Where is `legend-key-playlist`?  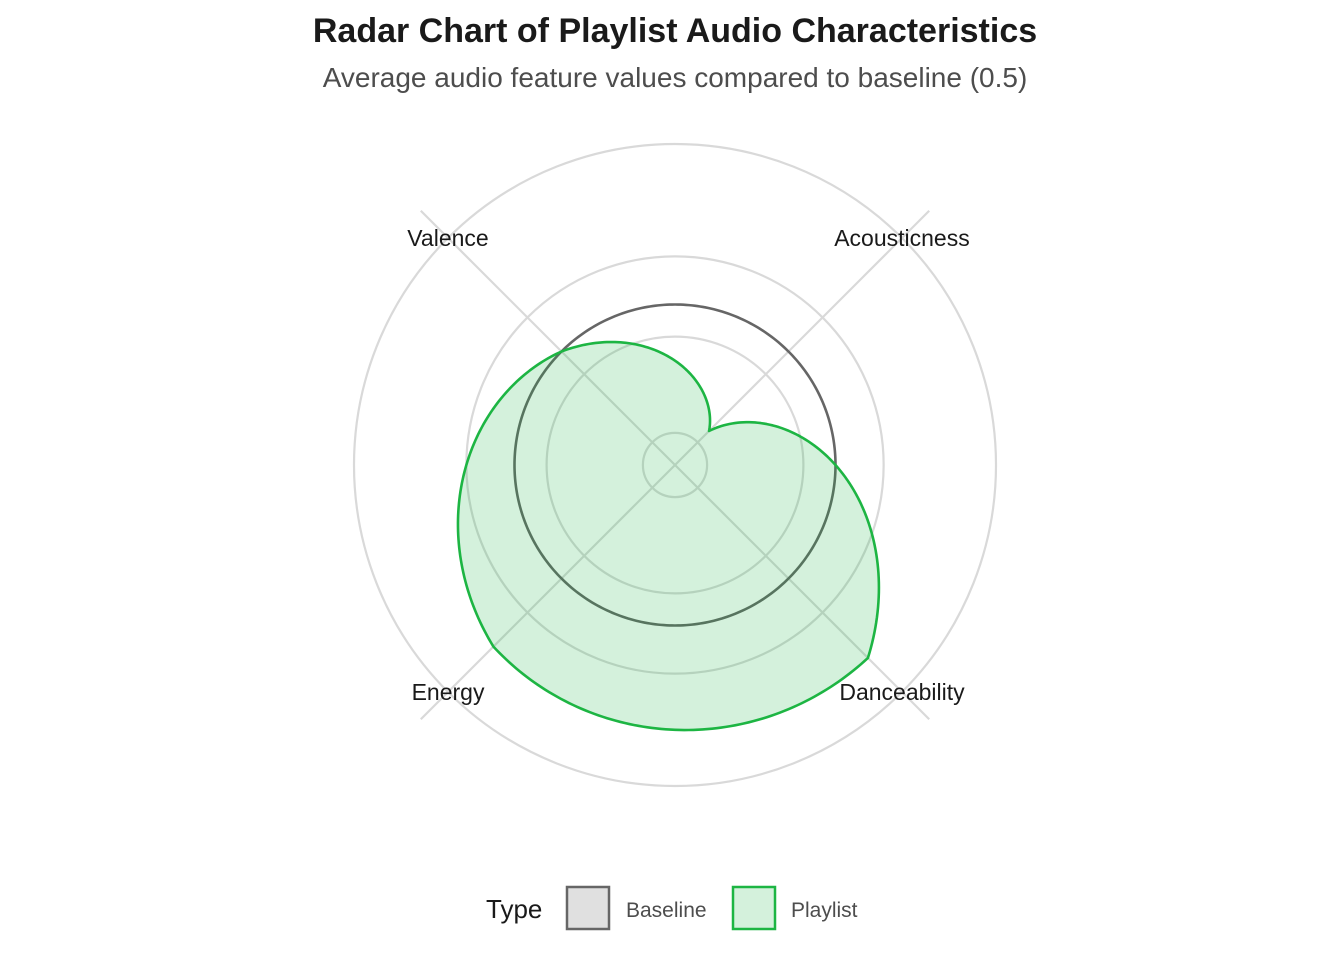
legend-key-playlist is located at coordinates (754, 908).